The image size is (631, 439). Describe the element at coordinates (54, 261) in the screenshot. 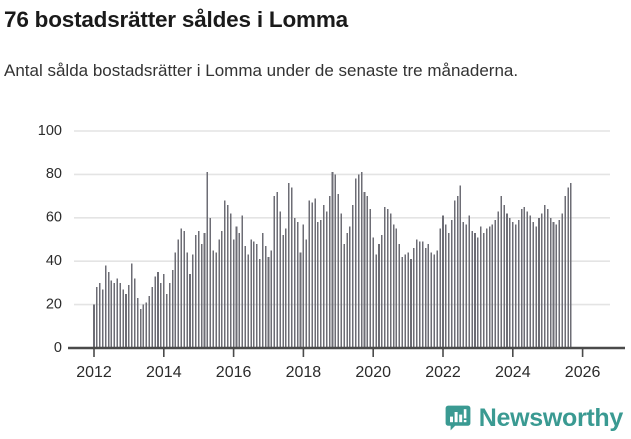

I see `y-tick-label: 40` at that location.